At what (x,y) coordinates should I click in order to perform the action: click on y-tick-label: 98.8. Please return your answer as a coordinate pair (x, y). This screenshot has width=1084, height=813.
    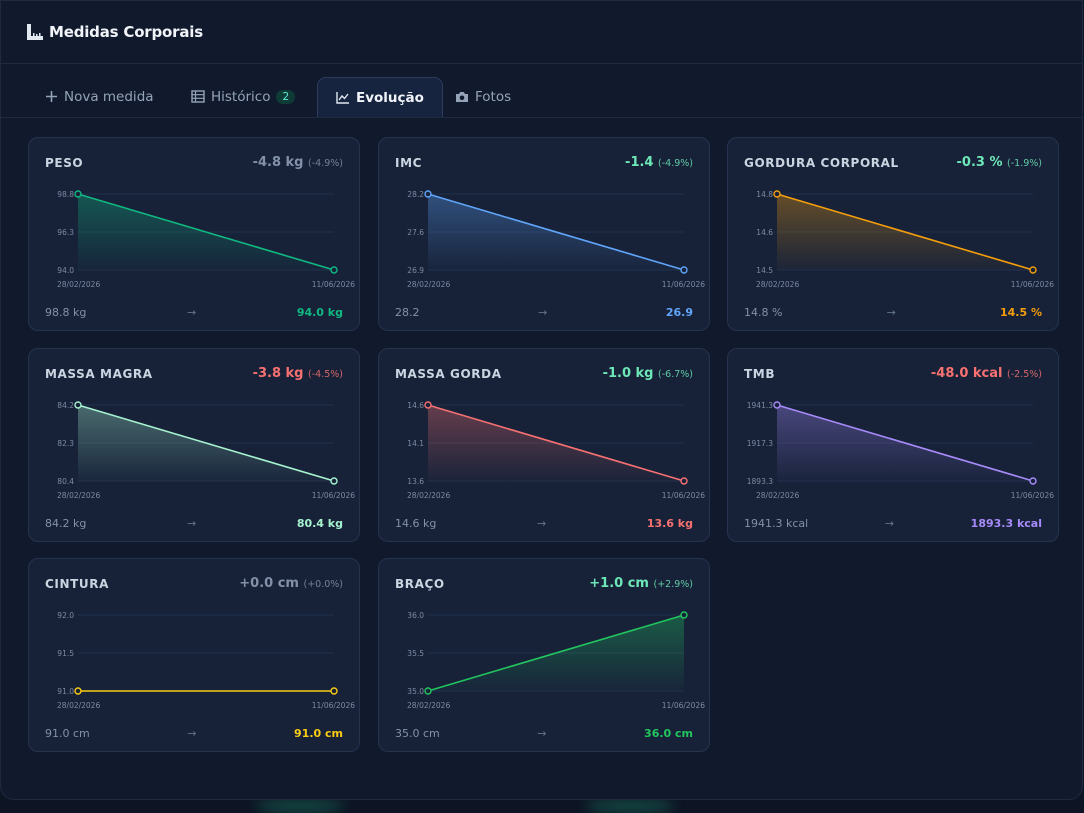
    Looking at the image, I should click on (65, 194).